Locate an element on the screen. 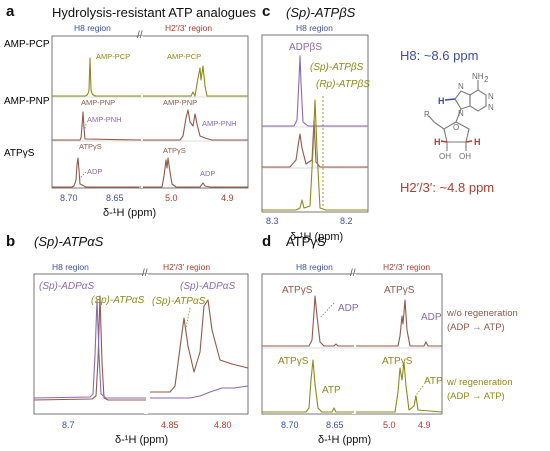 This screenshot has width=550, height=451. panel-c-title: (Sp)-ATPβS is located at coordinates (321, 12).